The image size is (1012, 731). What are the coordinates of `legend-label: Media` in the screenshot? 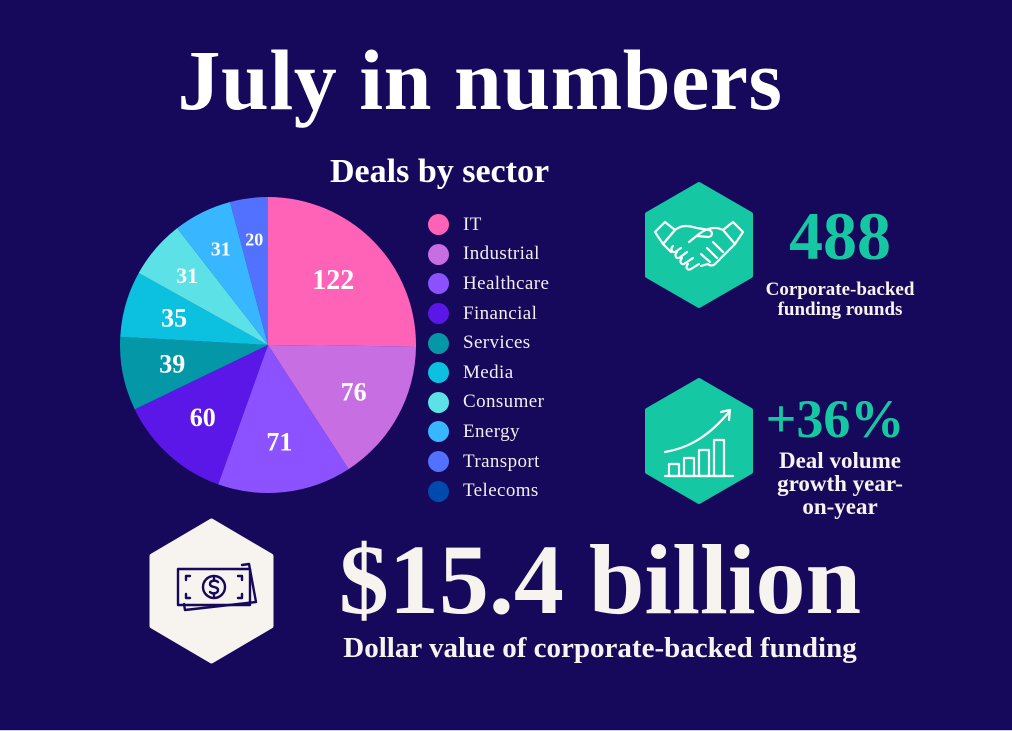 It's located at (488, 372).